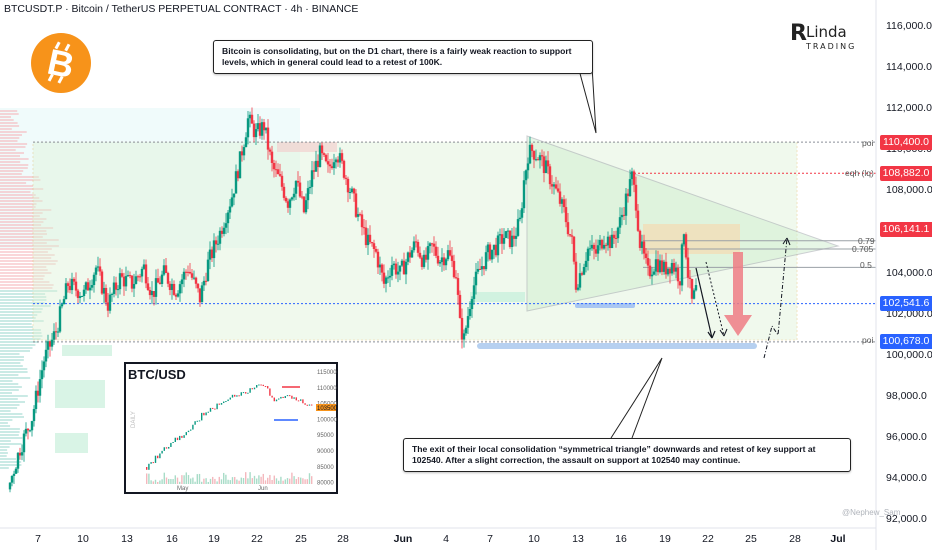  I want to click on x-tick-label: 7, so click(490, 539).